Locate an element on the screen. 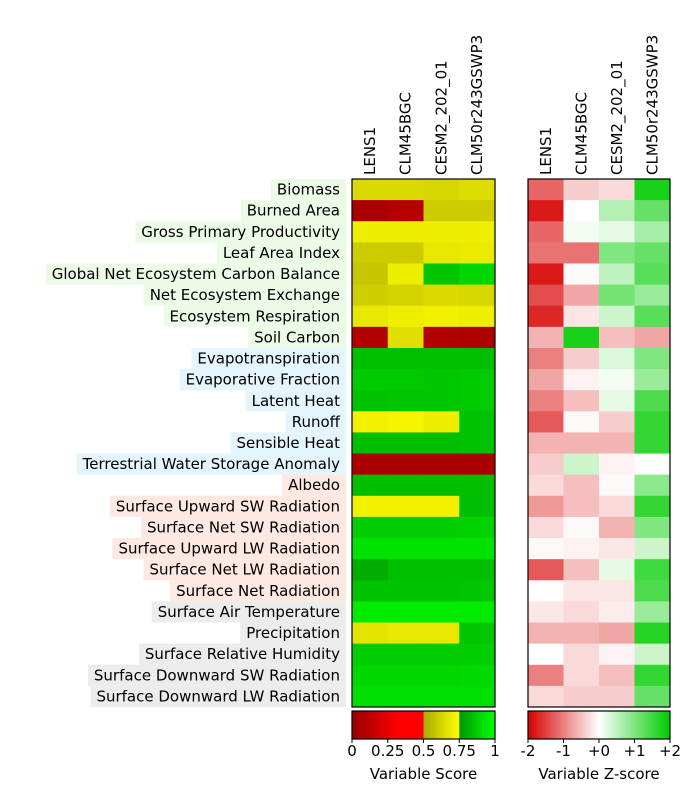  zscore-cell-r10-c0 is located at coordinates (546, 401).